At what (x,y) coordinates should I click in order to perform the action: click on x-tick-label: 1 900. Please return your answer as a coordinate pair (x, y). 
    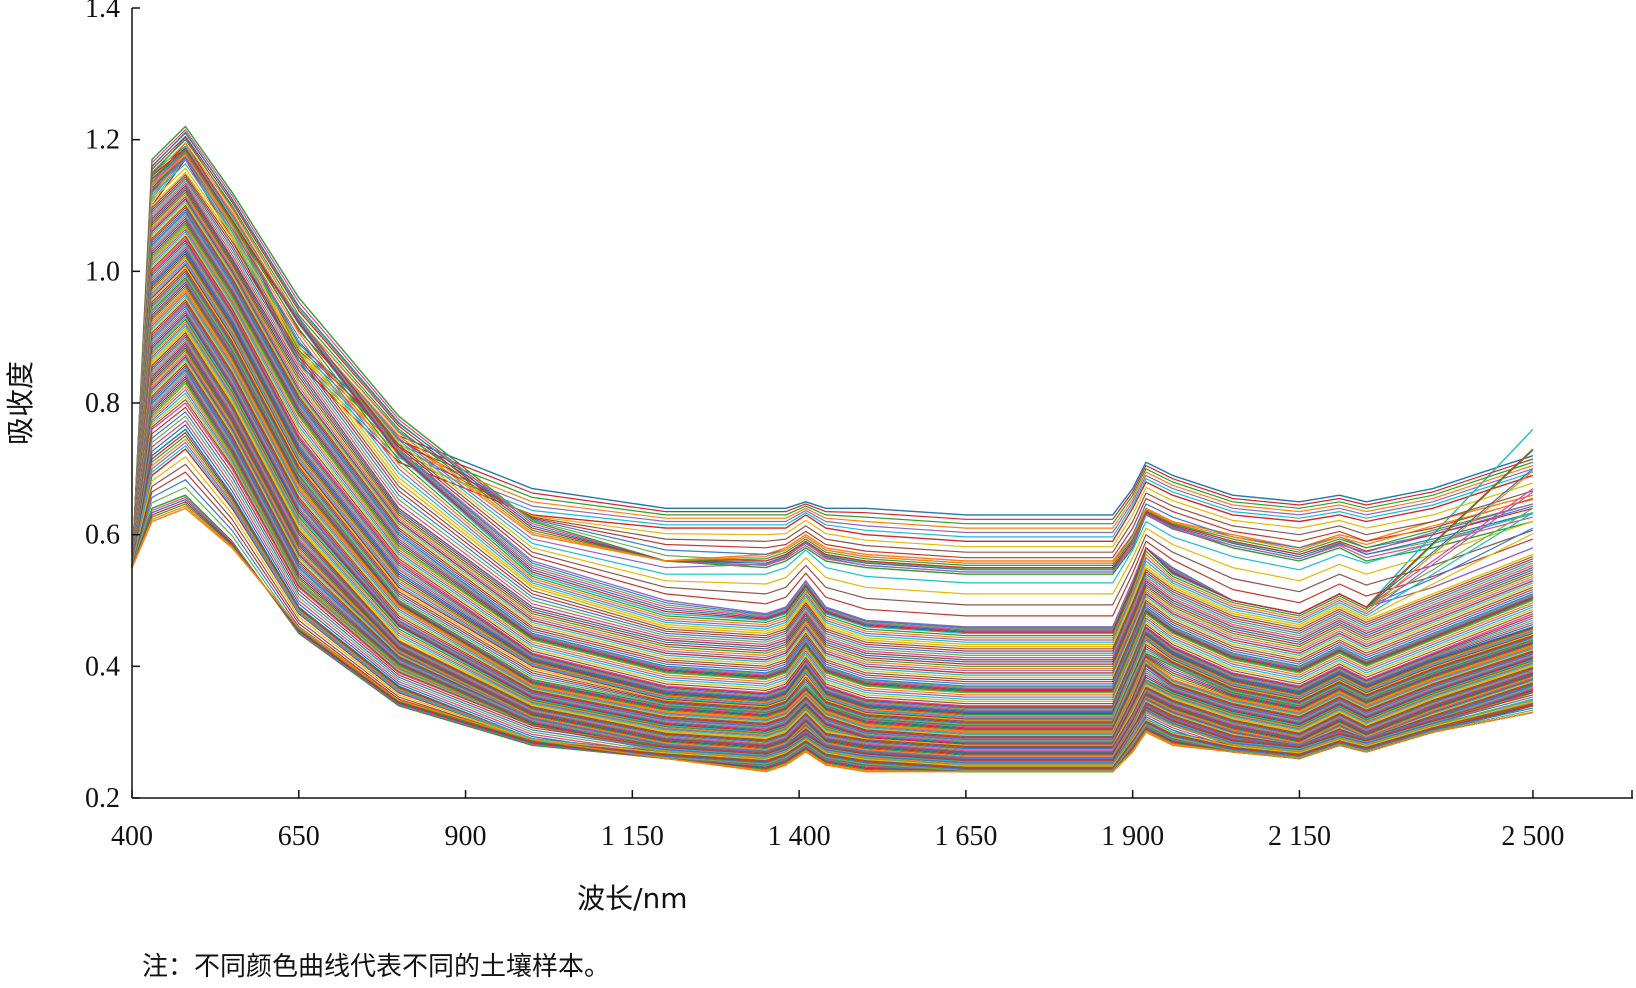
    Looking at the image, I should click on (1132, 836).